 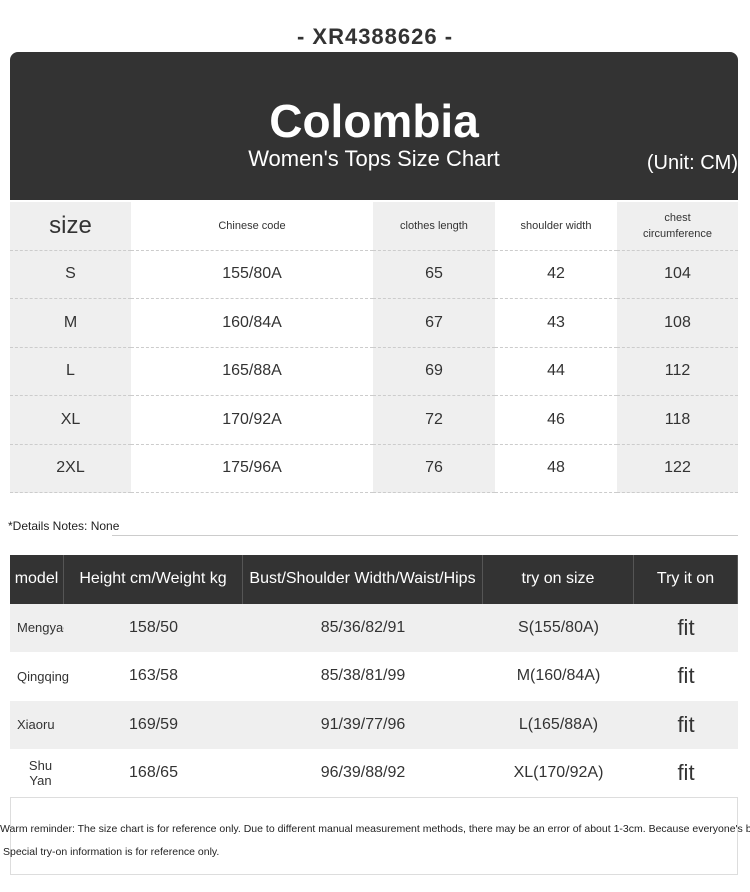 What do you see at coordinates (70, 226) in the screenshot?
I see `column-header: size` at bounding box center [70, 226].